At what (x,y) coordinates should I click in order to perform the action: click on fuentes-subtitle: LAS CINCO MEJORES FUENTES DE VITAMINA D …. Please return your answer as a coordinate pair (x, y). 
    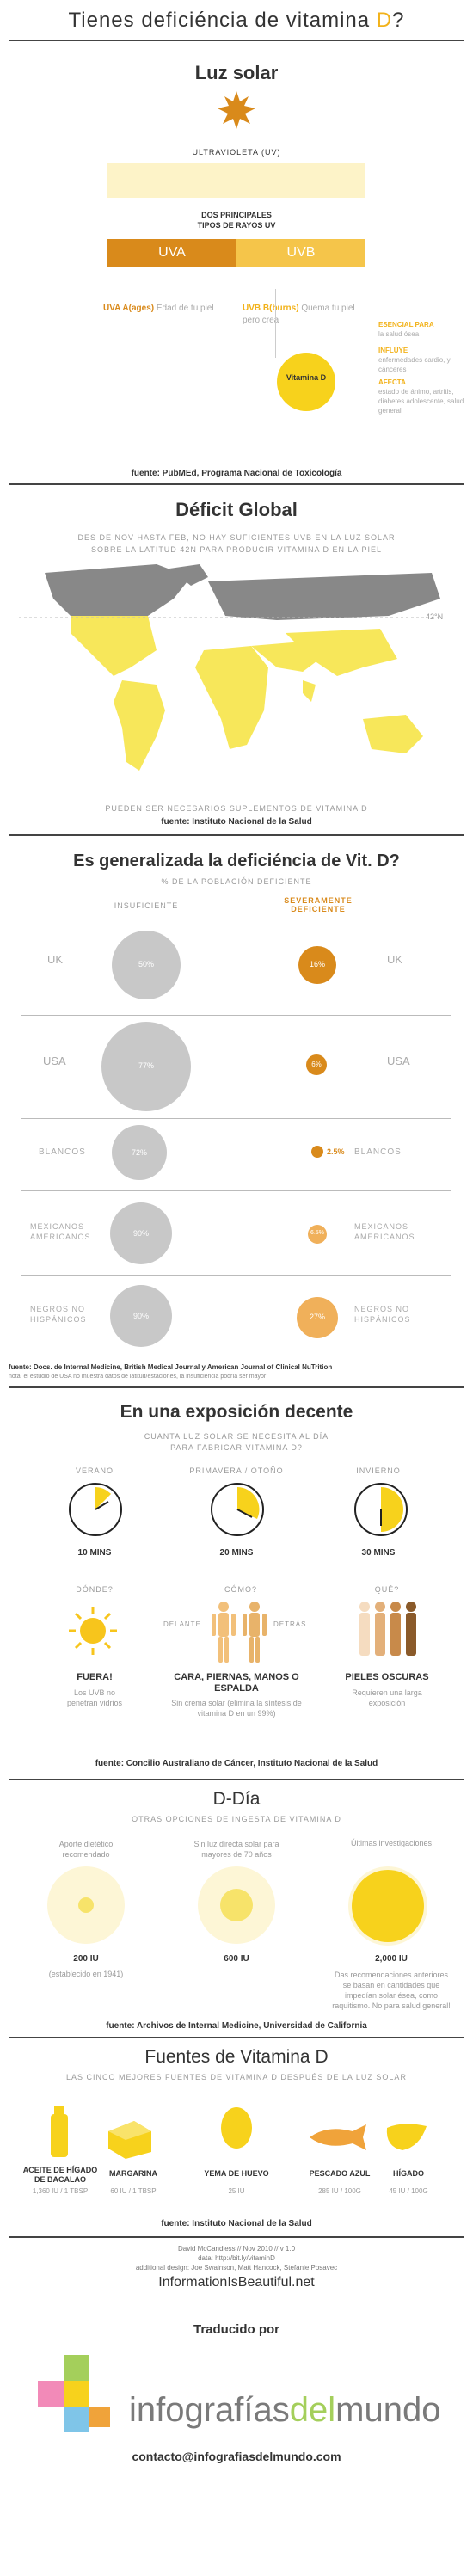
    Looking at the image, I should click on (236, 2077).